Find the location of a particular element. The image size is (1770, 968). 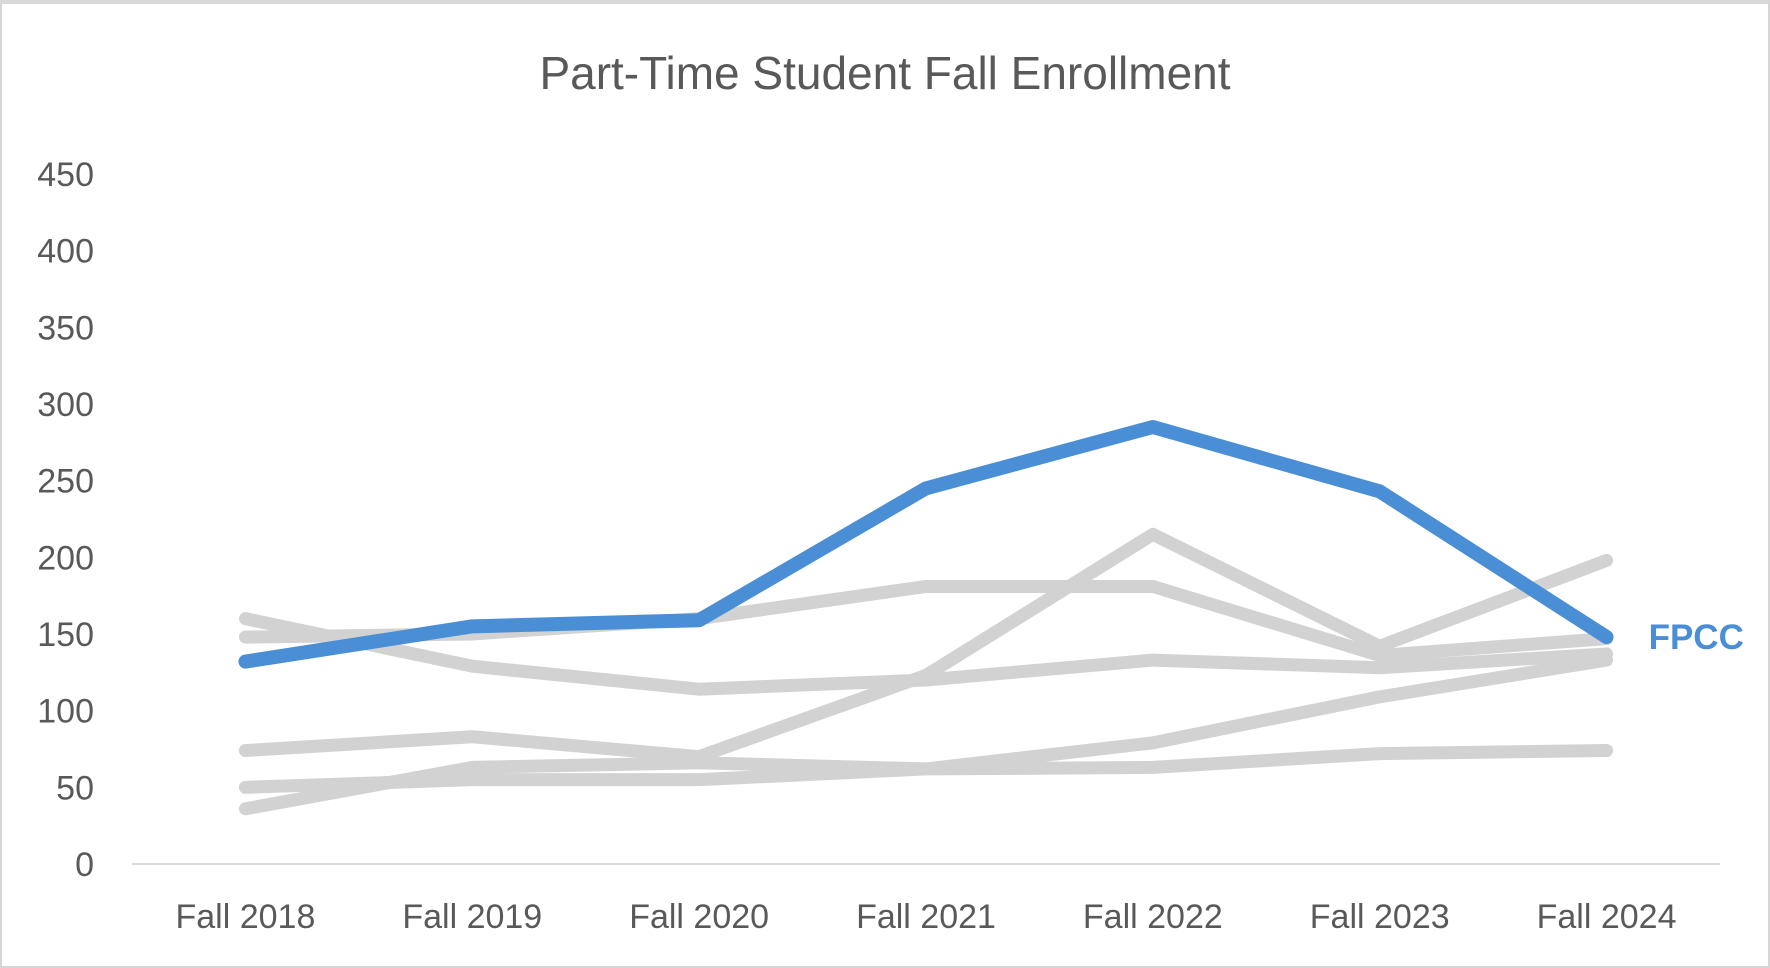

series-end-label-fpcc: FPCC is located at coordinates (1696, 637).